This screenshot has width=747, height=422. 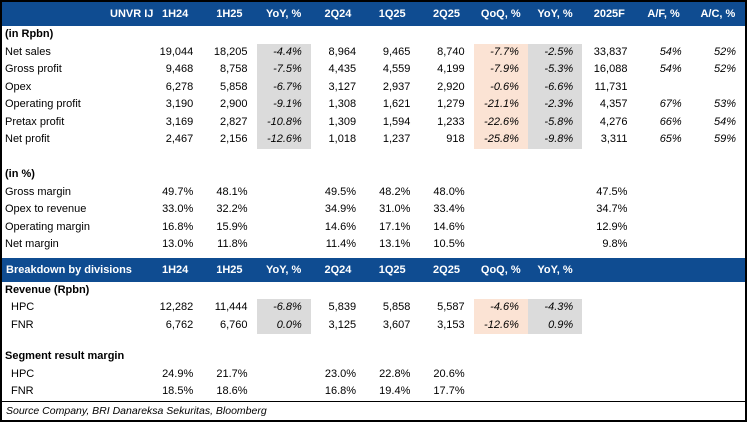 What do you see at coordinates (283, 105) in the screenshot?
I see `cell: -9.1%` at bounding box center [283, 105].